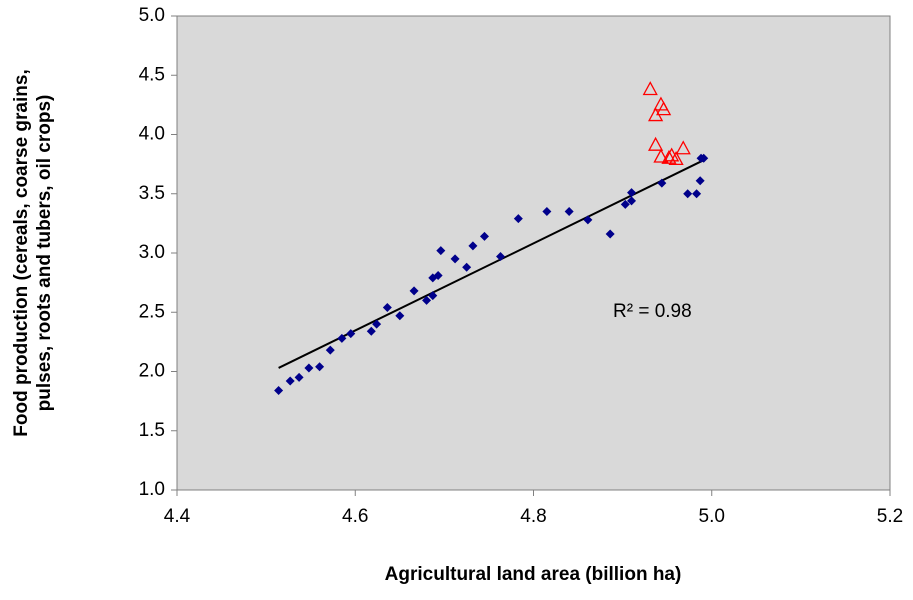 This screenshot has width=913, height=600. Describe the element at coordinates (152, 74) in the screenshot. I see `y-tick-label: 4.5` at that location.